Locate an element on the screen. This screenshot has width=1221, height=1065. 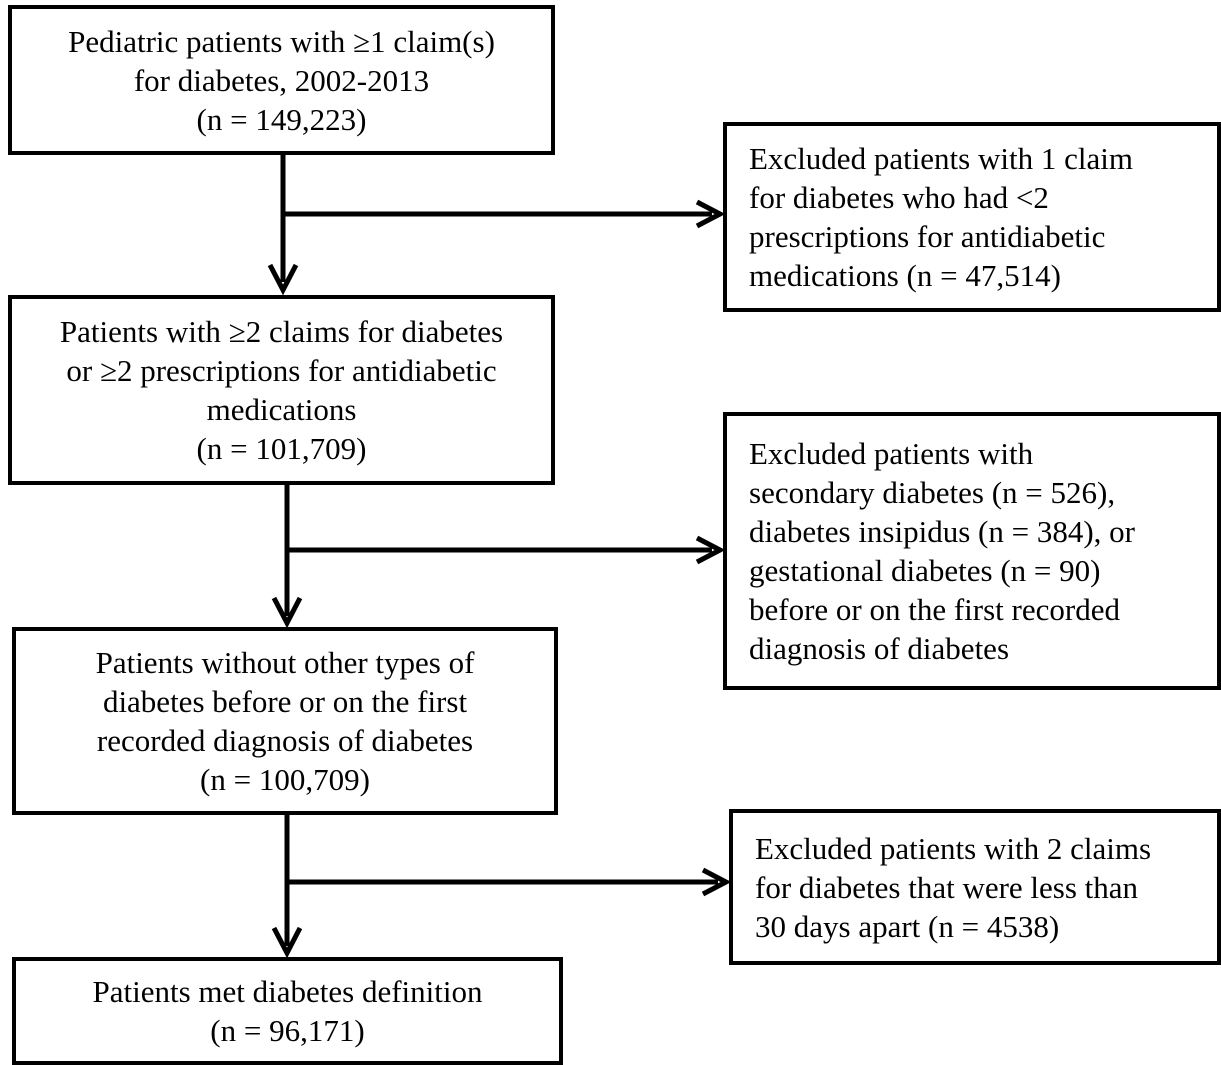
arrow-head-exclusion3 is located at coordinates (716, 882).